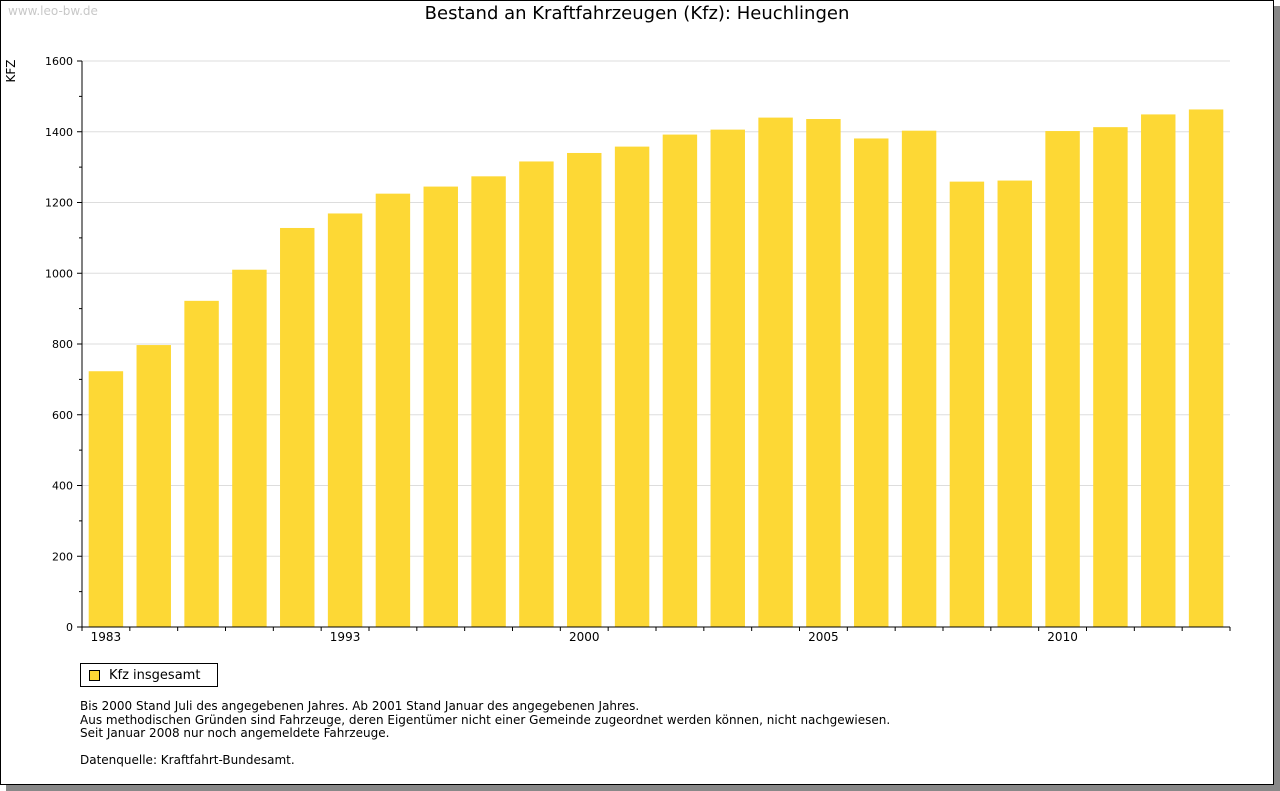 Image resolution: width=1280 pixels, height=791 pixels. I want to click on x-tick-label: 1983, so click(106, 637).